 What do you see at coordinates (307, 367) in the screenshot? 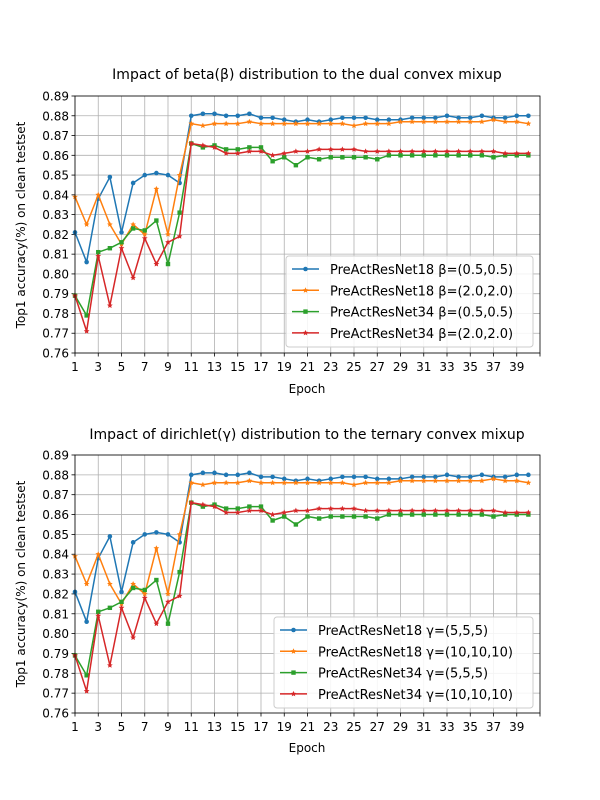
I see `x-tick-label: 21` at bounding box center [307, 367].